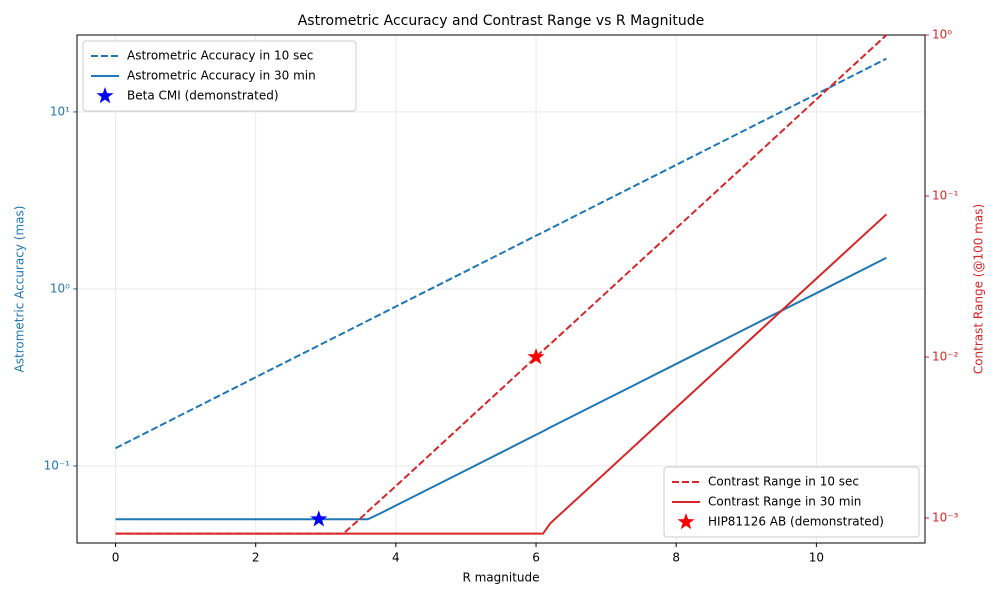 The height and width of the screenshot is (604, 1000). I want to click on legend-label: Beta CMI (demonstrated), so click(203, 96).